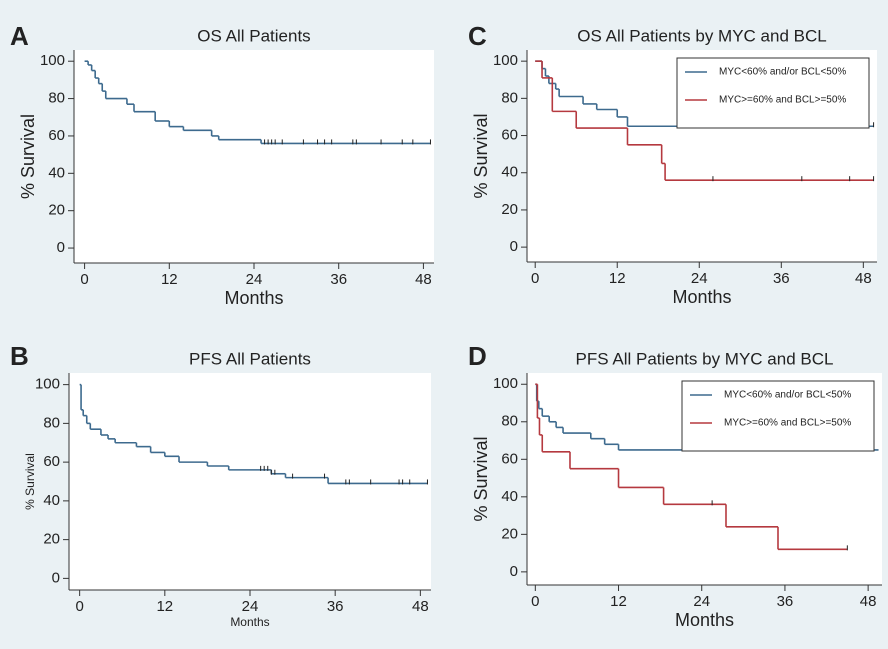 Image resolution: width=888 pixels, height=649 pixels. I want to click on chart-title: PFS All Patients, so click(250, 358).